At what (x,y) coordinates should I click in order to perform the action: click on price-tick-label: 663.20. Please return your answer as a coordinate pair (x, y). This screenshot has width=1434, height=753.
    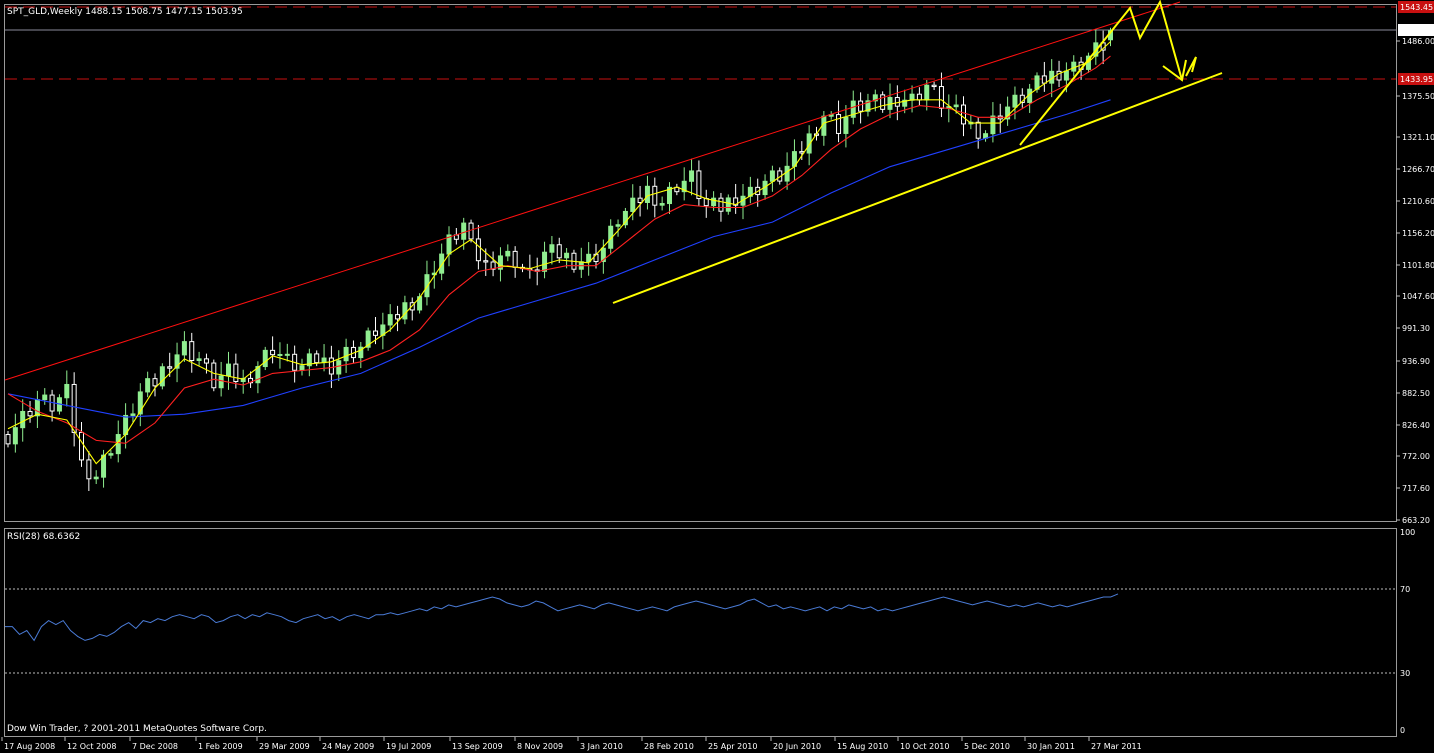
    Looking at the image, I should click on (1416, 520).